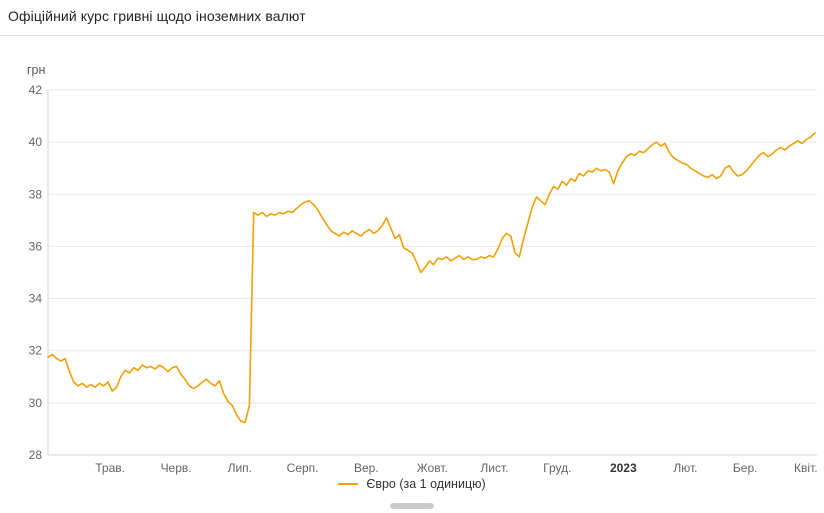 The width and height of the screenshot is (824, 513). What do you see at coordinates (110, 468) in the screenshot?
I see `x-tick-label: Трав.` at bounding box center [110, 468].